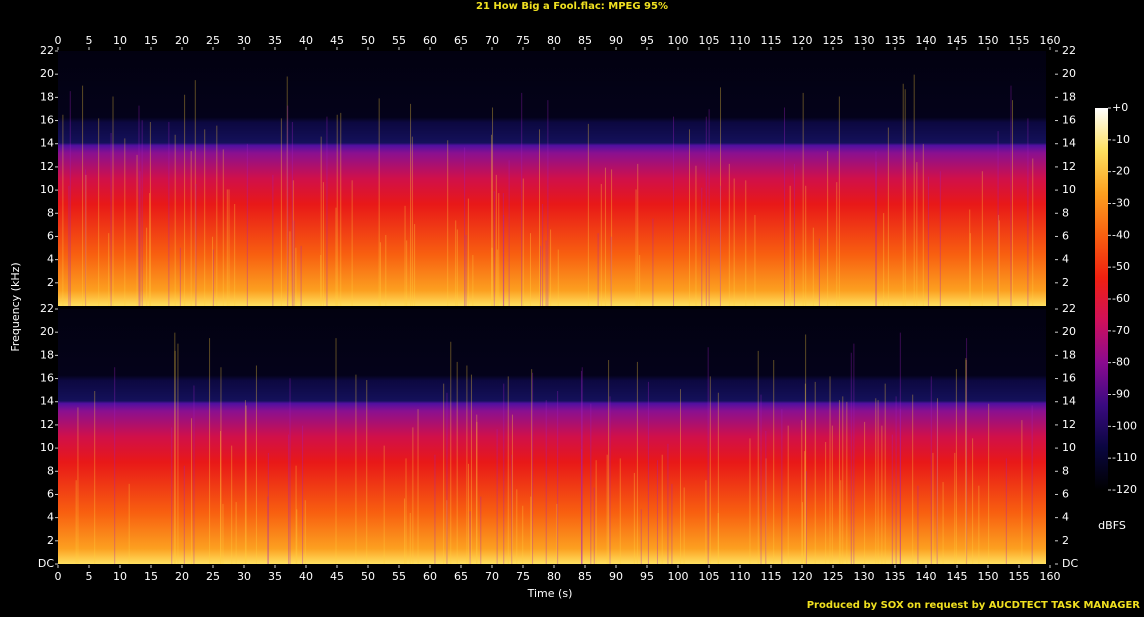 The image size is (1144, 617). I want to click on colorbar-tick-label: -40, so click(1121, 234).